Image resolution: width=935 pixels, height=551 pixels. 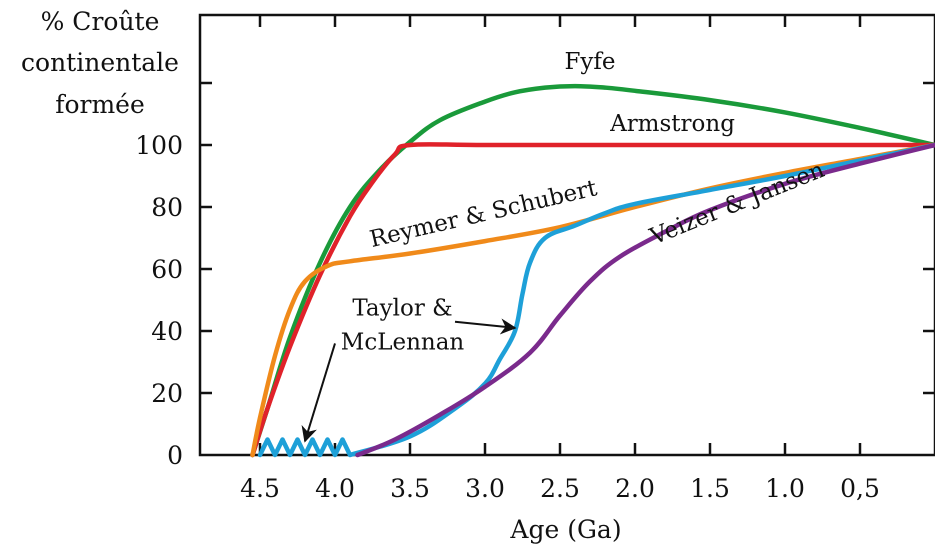 What do you see at coordinates (409, 369) in the screenshot?
I see `annotations: Taylor & McLennan` at bounding box center [409, 369].